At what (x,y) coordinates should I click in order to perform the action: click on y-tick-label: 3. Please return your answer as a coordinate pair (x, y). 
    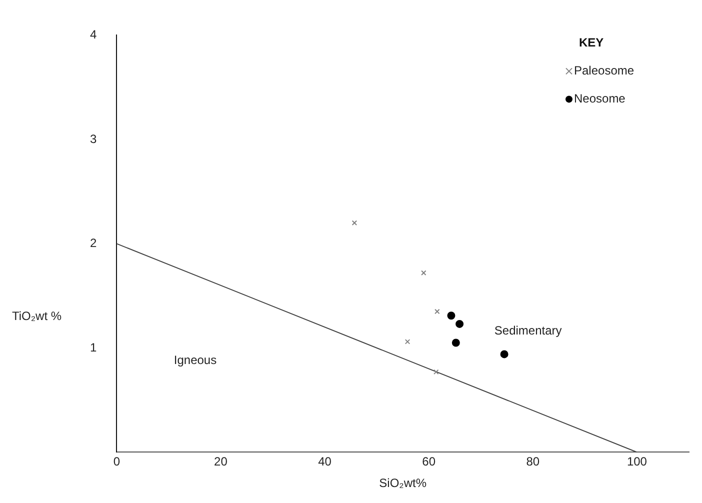
    Looking at the image, I should click on (93, 139).